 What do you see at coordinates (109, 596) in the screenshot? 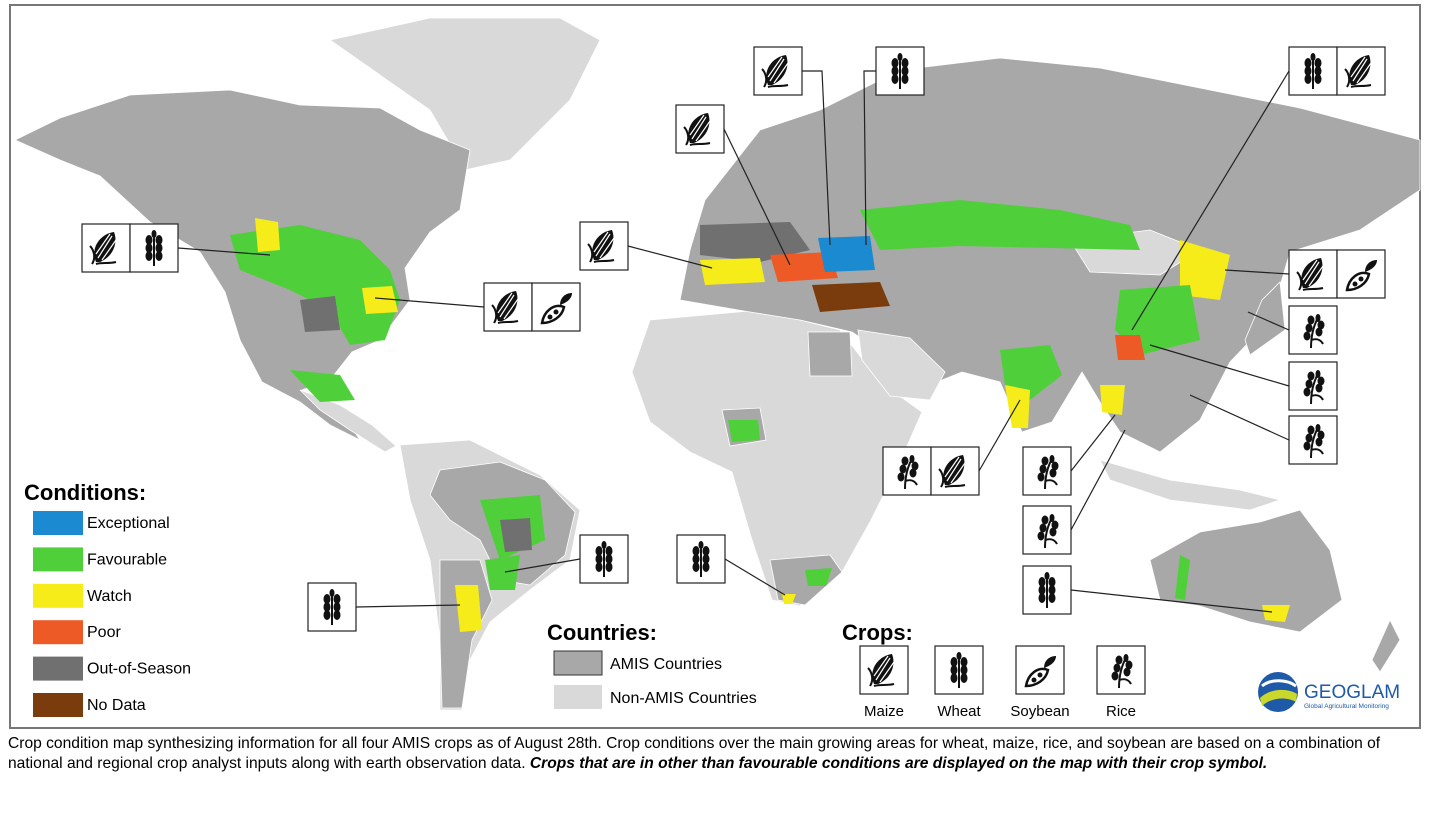
I see `legend-label: Watch` at bounding box center [109, 596].